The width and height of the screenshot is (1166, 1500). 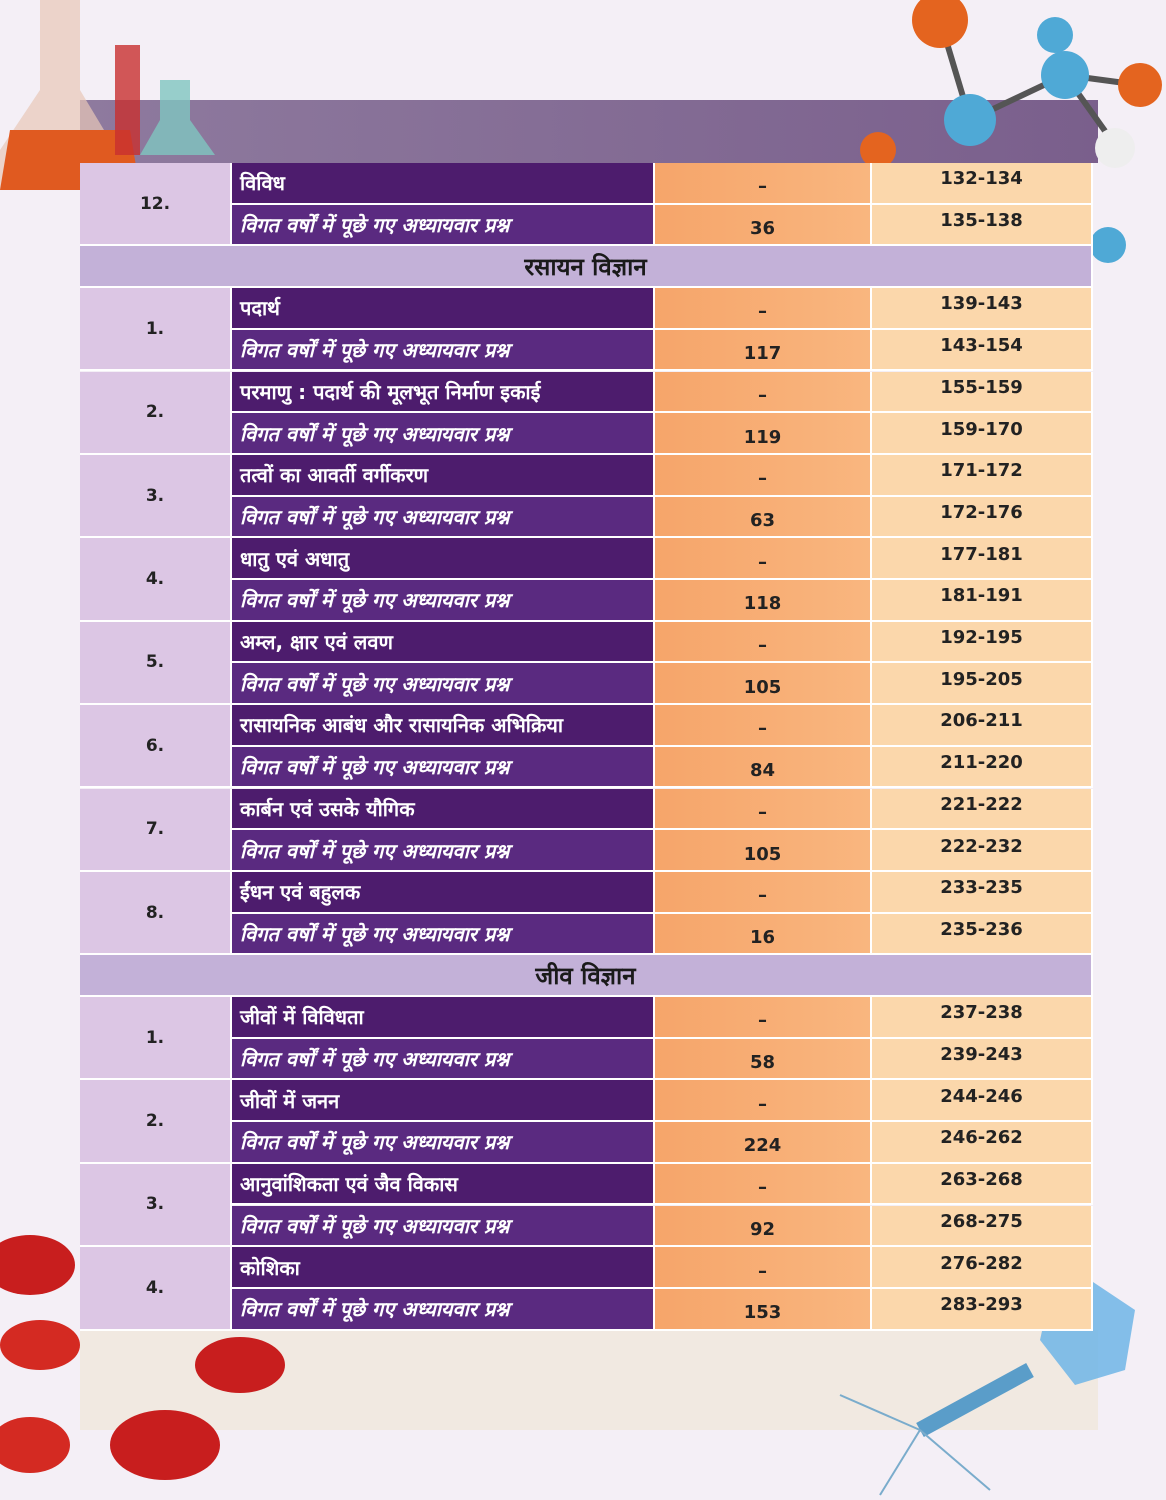 I want to click on page-range: 155-159, so click(x=982, y=392).